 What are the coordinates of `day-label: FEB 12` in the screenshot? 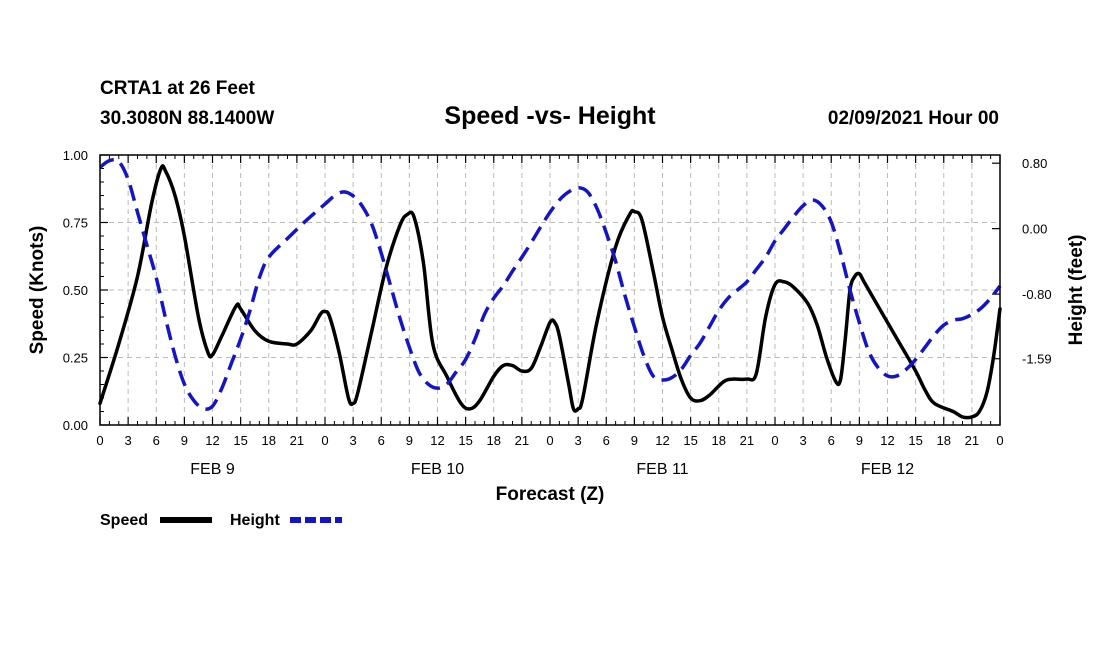 It's located at (887, 469).